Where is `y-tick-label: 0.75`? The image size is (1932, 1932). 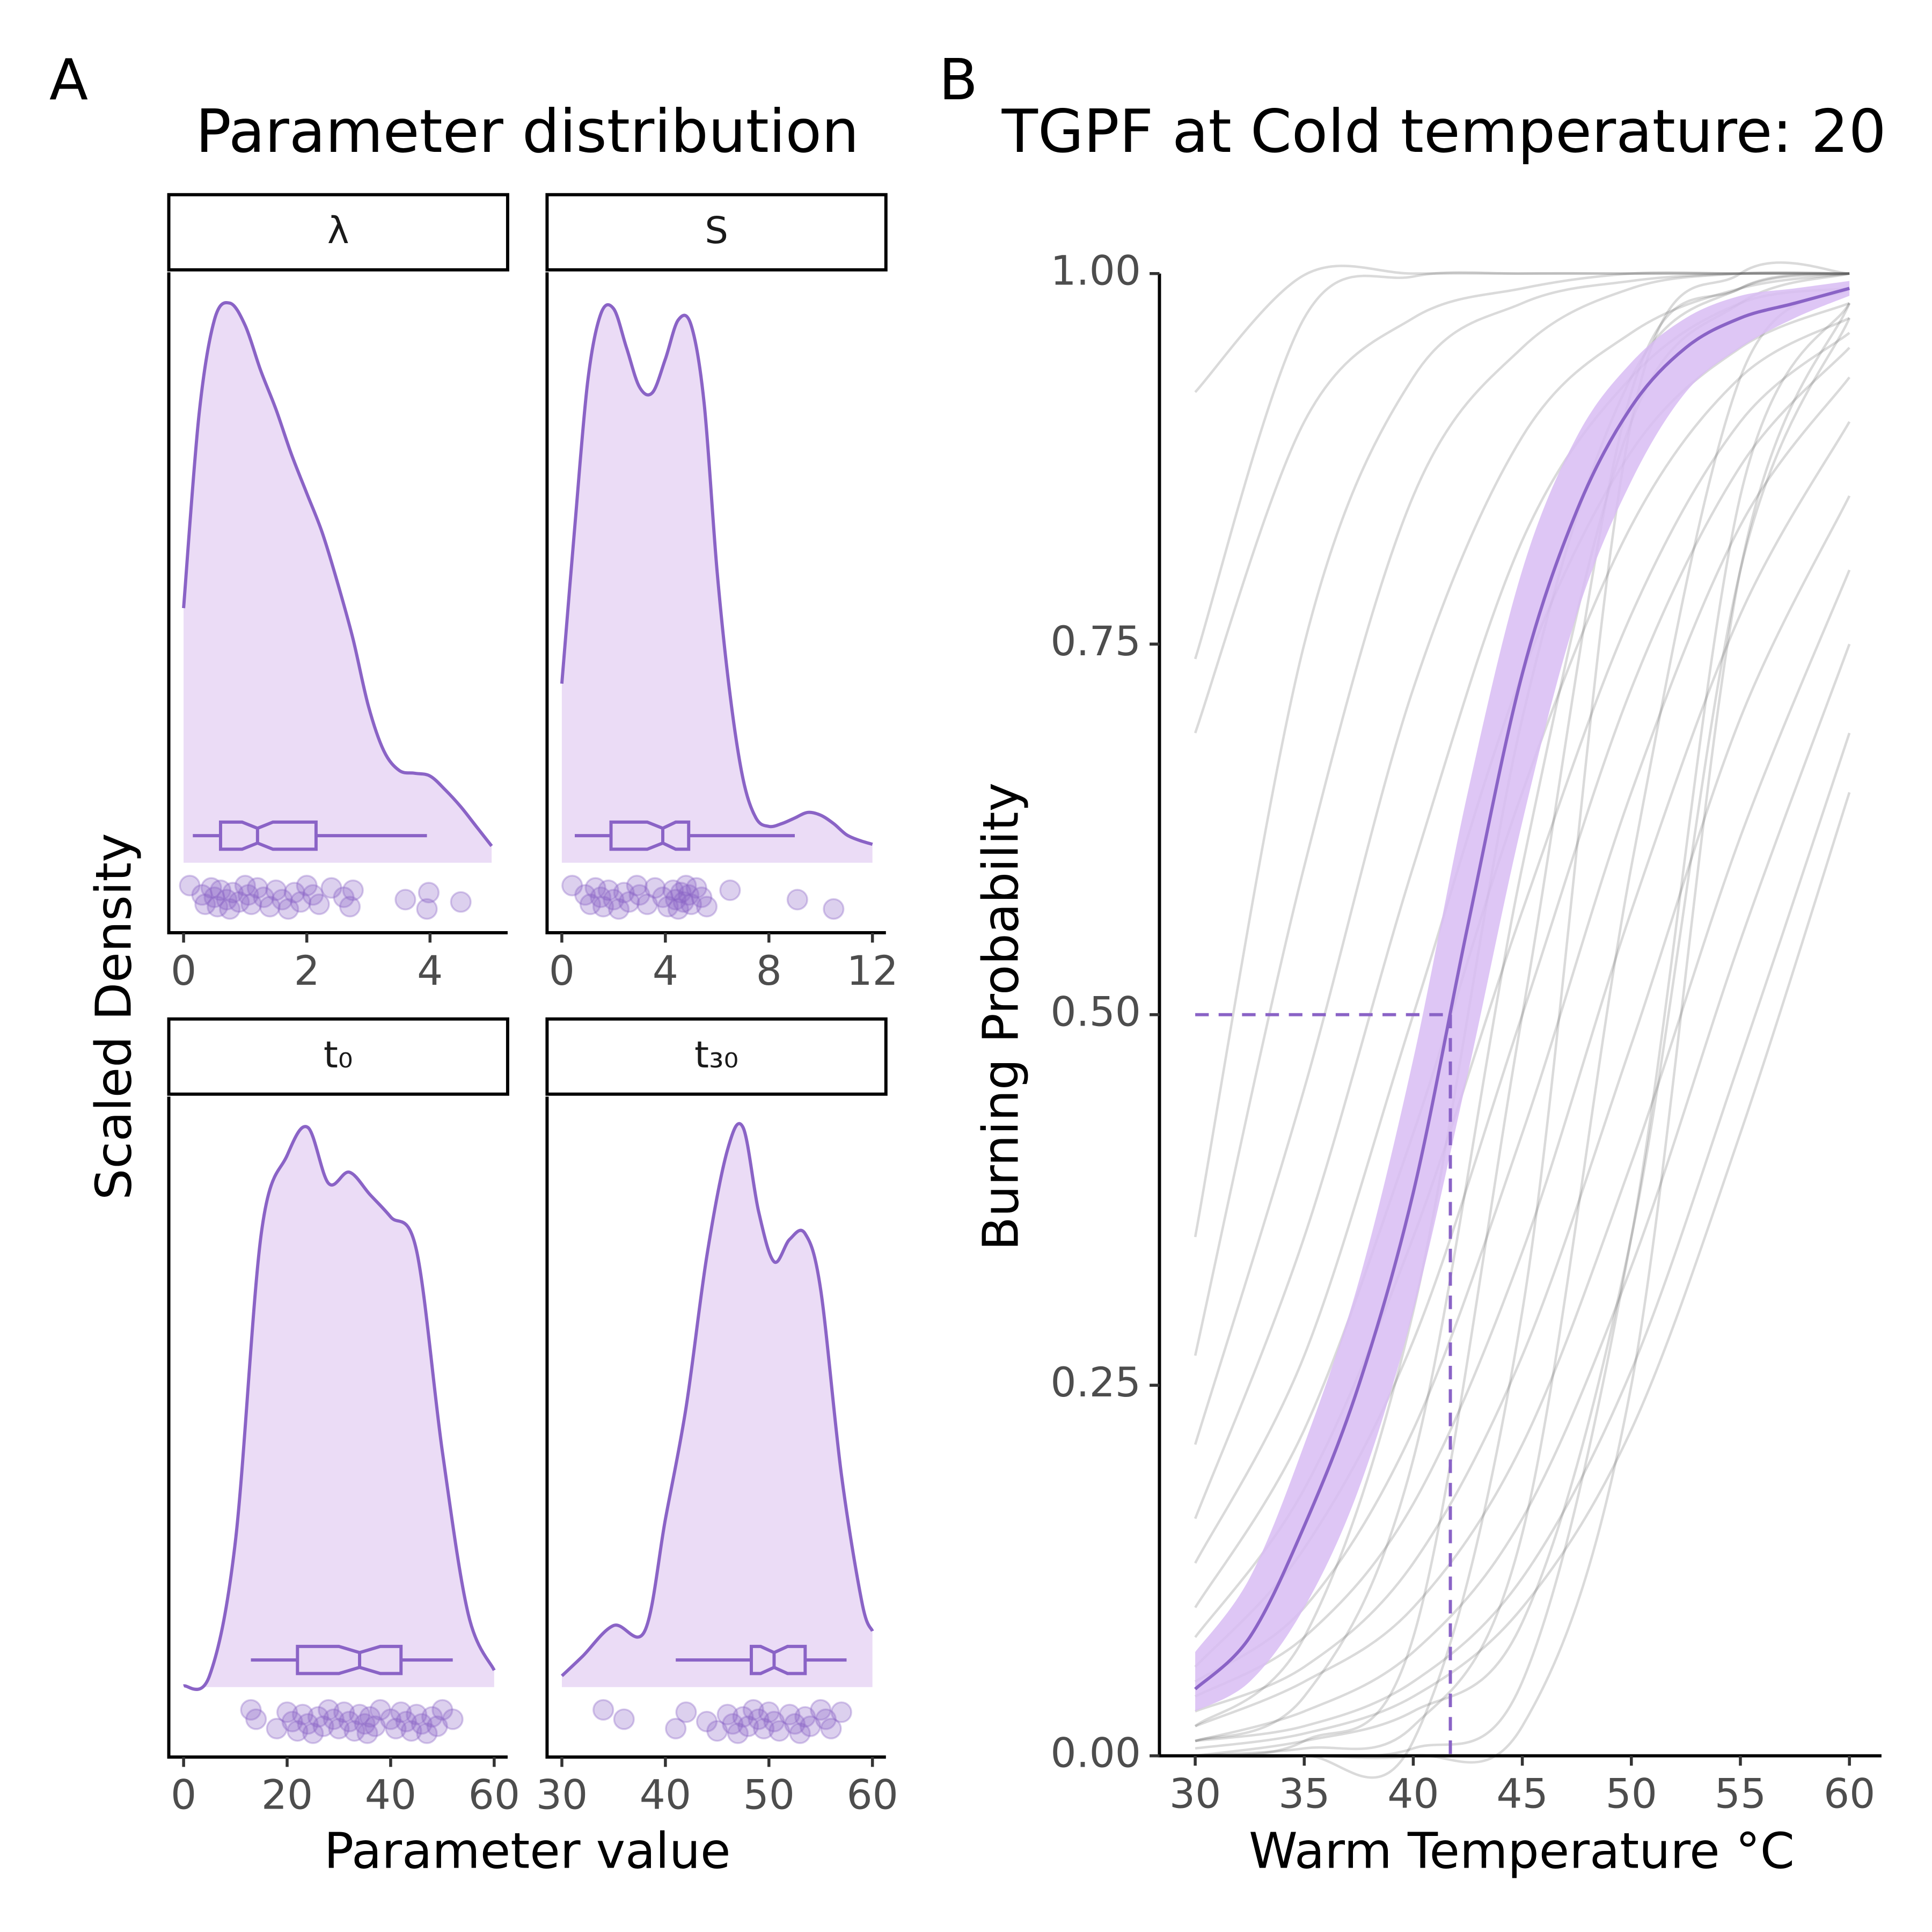
y-tick-label: 0.75 is located at coordinates (1095, 641).